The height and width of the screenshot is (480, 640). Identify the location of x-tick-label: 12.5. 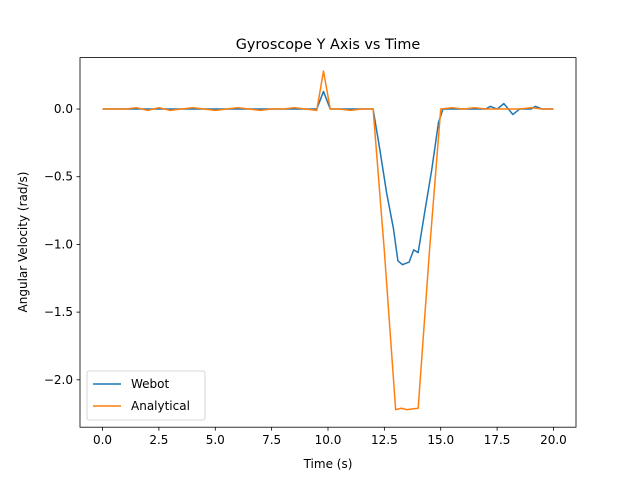
(384, 440).